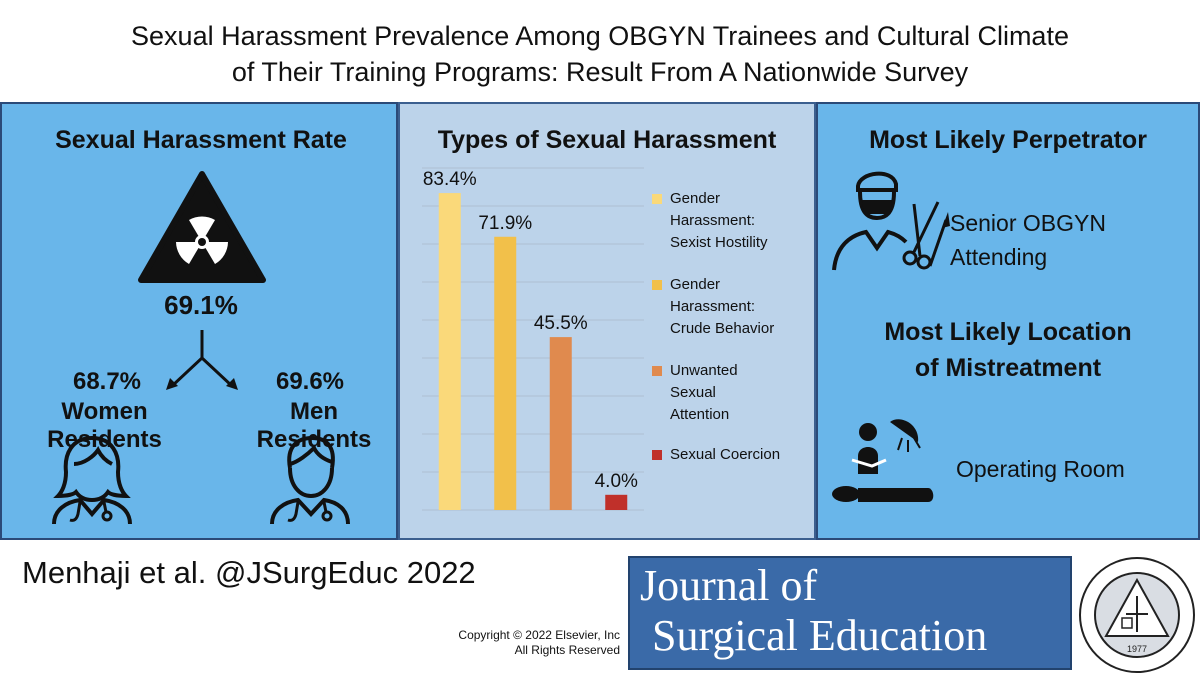 This screenshot has width=1200, height=676. What do you see at coordinates (1028, 223) in the screenshot?
I see `perpetrator-line-1: Senior OBGYN` at bounding box center [1028, 223].